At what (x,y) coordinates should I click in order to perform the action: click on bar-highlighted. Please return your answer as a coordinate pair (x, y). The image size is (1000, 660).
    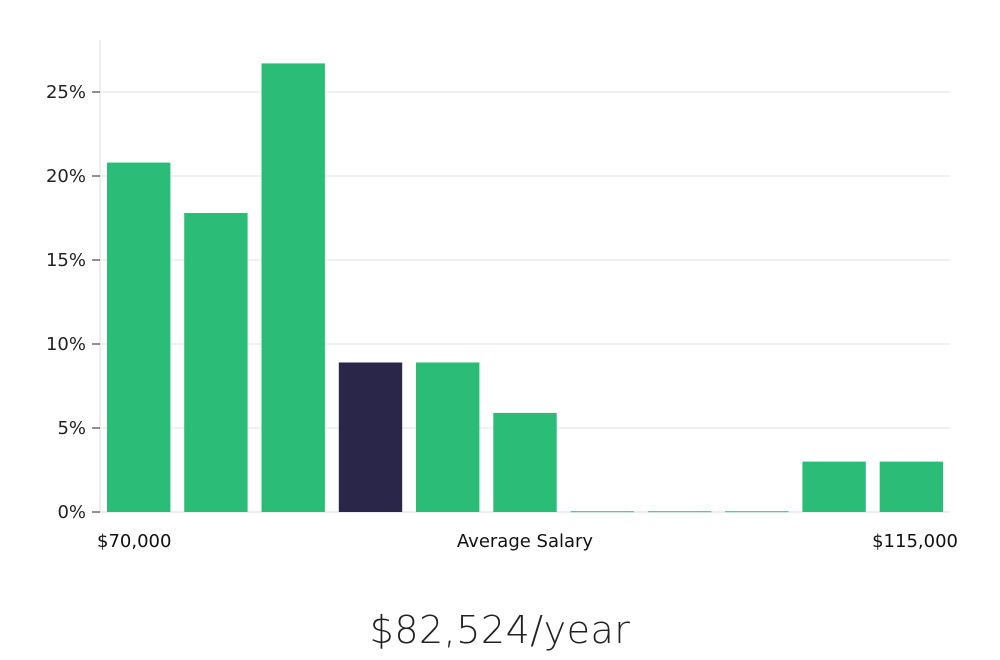
    Looking at the image, I should click on (370, 437).